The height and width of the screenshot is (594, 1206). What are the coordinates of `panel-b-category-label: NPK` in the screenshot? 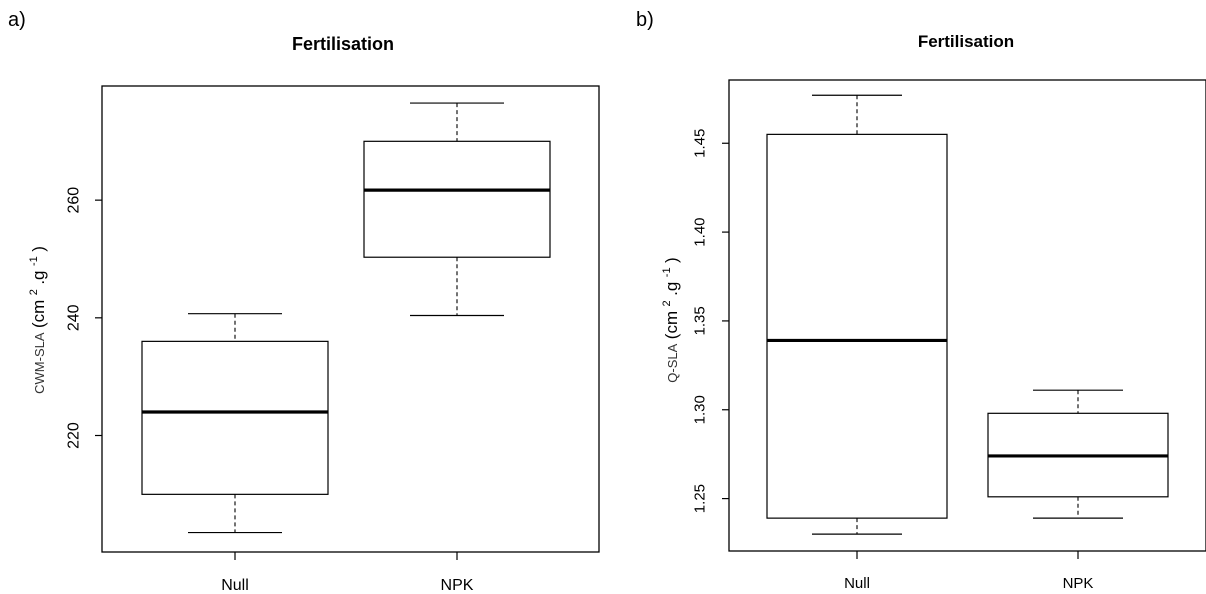 It's located at (1078, 583).